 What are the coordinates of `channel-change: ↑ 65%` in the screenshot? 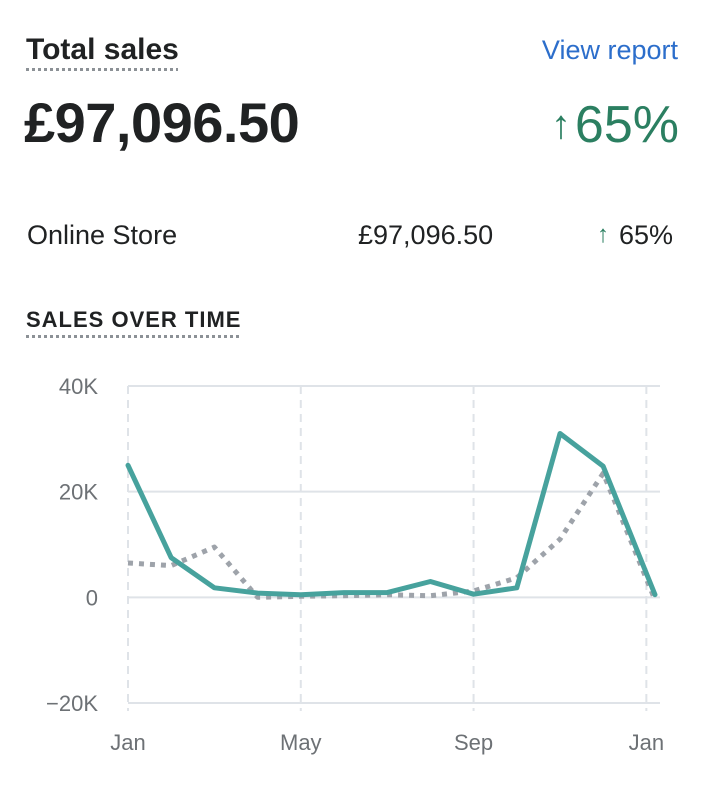 It's located at (635, 235).